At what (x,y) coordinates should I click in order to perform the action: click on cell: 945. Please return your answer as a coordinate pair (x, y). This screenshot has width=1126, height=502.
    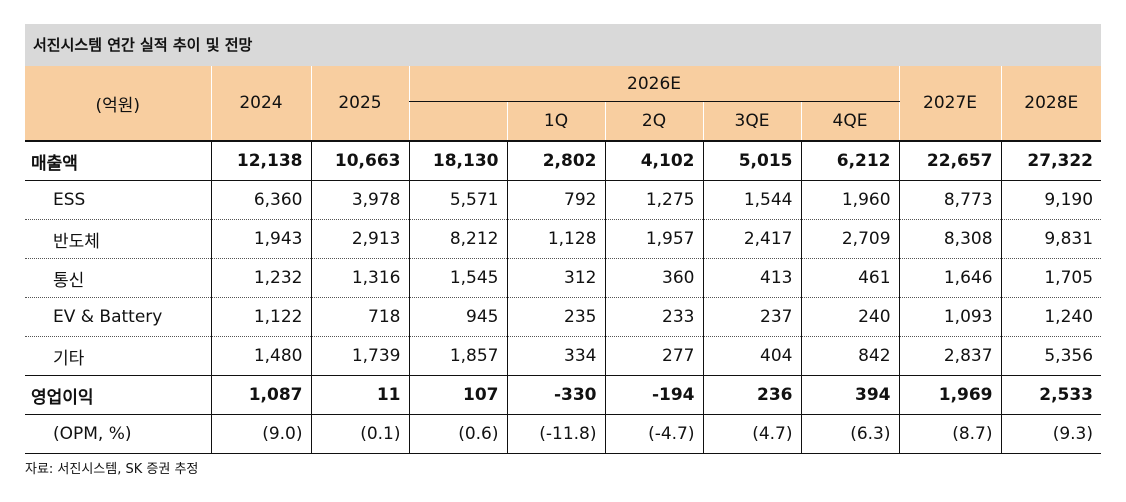
    Looking at the image, I should click on (457, 317).